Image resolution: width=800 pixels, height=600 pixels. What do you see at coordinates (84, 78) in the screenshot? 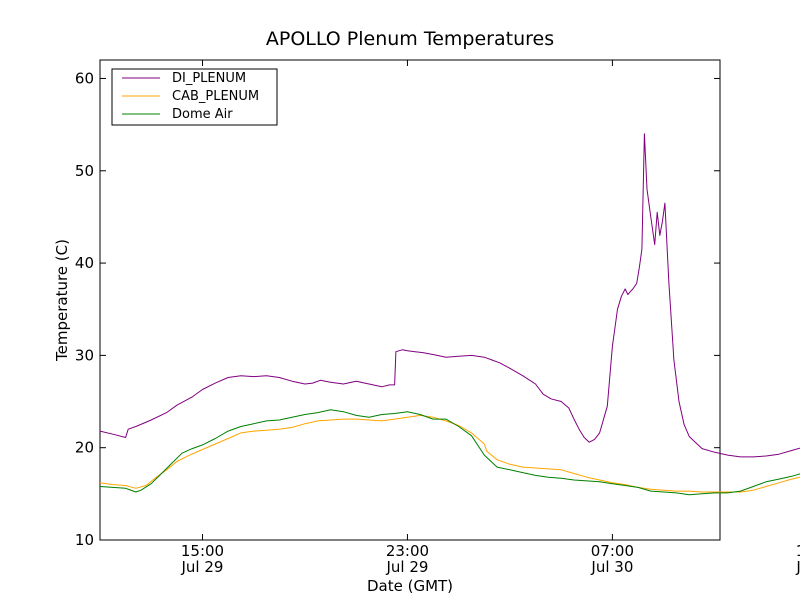
I see `y-tick-label: 60` at bounding box center [84, 78].